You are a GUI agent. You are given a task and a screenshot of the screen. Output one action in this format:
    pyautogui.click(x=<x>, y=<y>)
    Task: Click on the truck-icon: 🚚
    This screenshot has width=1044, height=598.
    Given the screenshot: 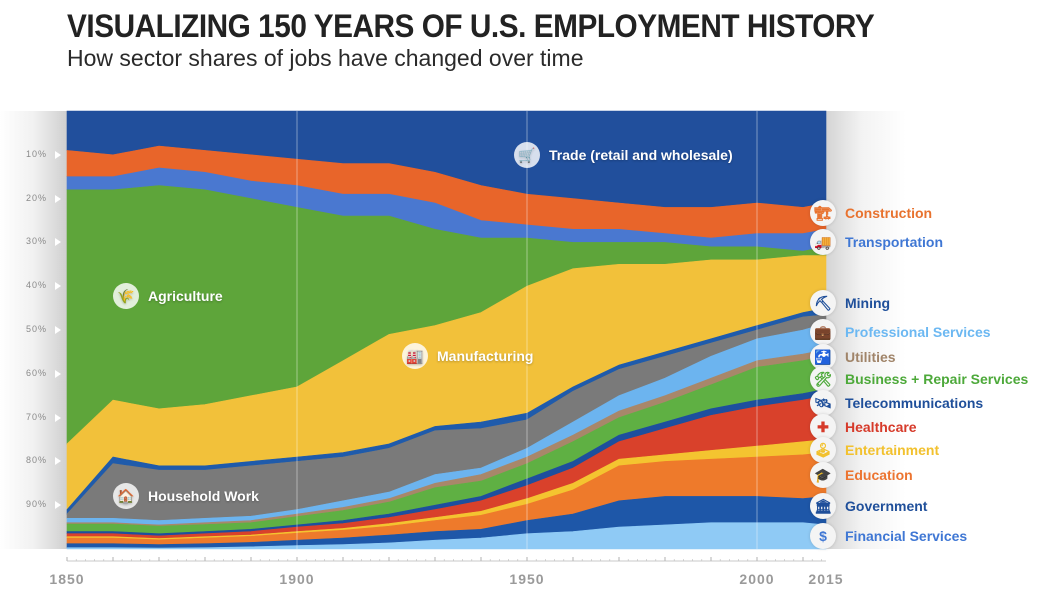 What is the action you would take?
    pyautogui.click(x=823, y=242)
    